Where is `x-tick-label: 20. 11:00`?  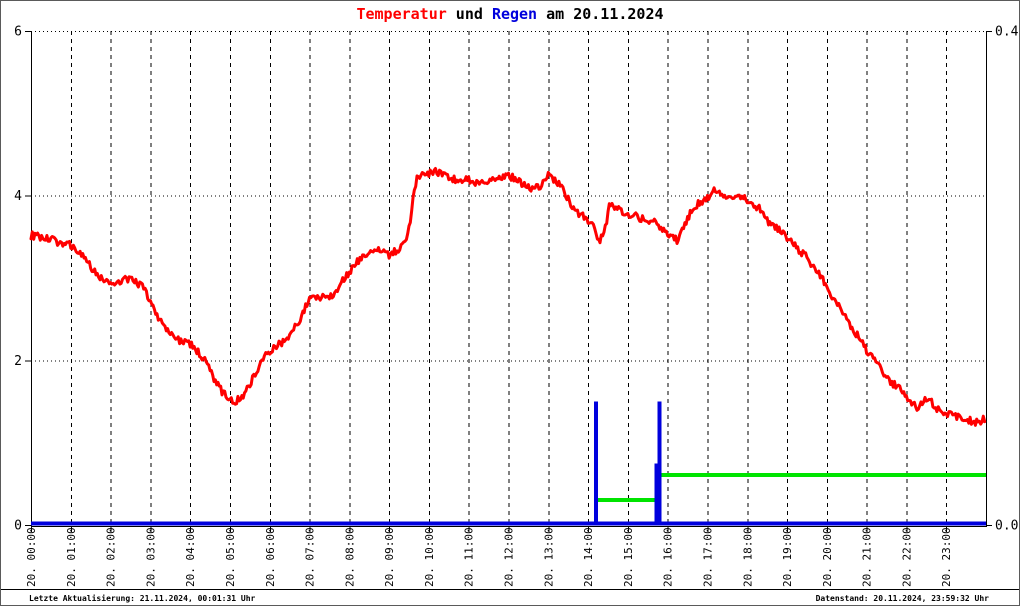
x-tick-label: 20. 11:00 is located at coordinates (469, 557).